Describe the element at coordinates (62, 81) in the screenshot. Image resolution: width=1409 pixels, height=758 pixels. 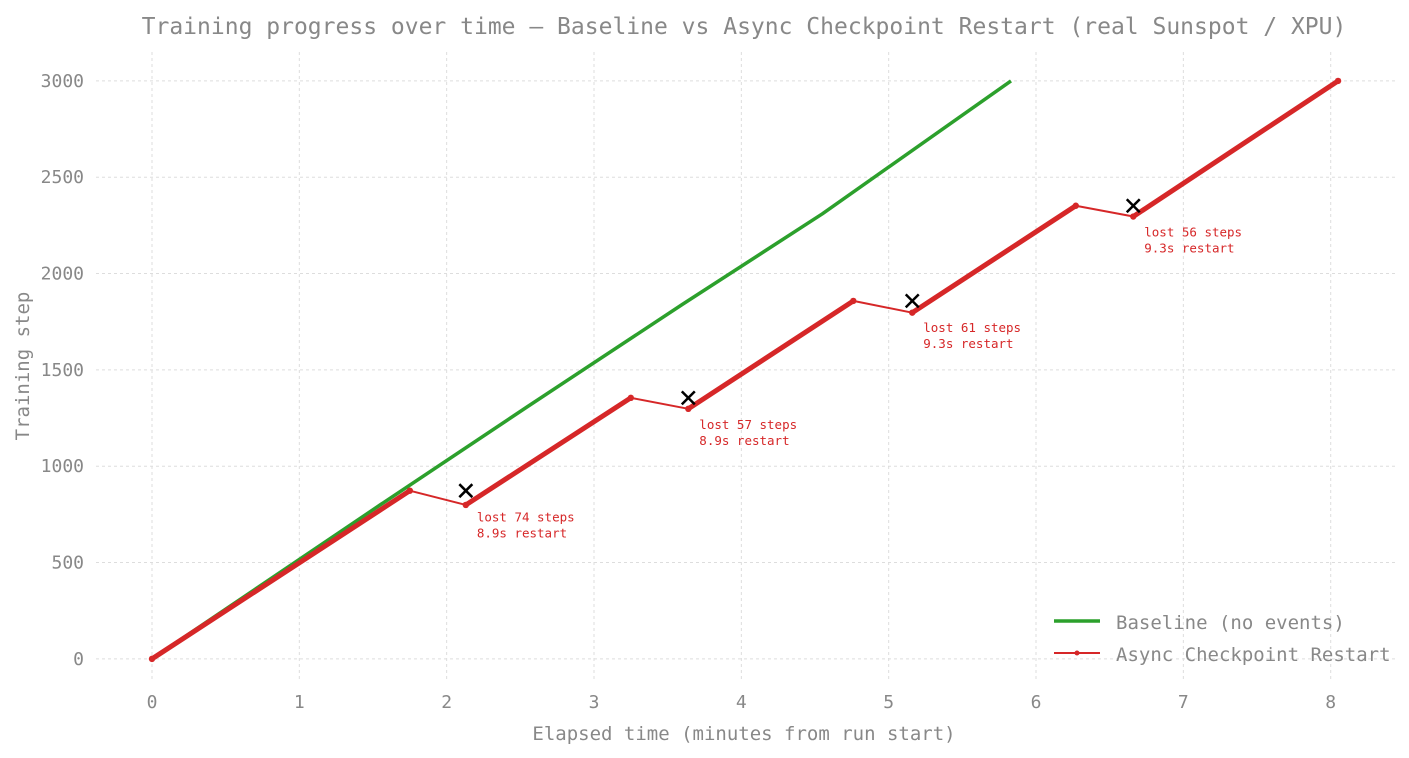
I see `y-tick-label: 3000` at that location.